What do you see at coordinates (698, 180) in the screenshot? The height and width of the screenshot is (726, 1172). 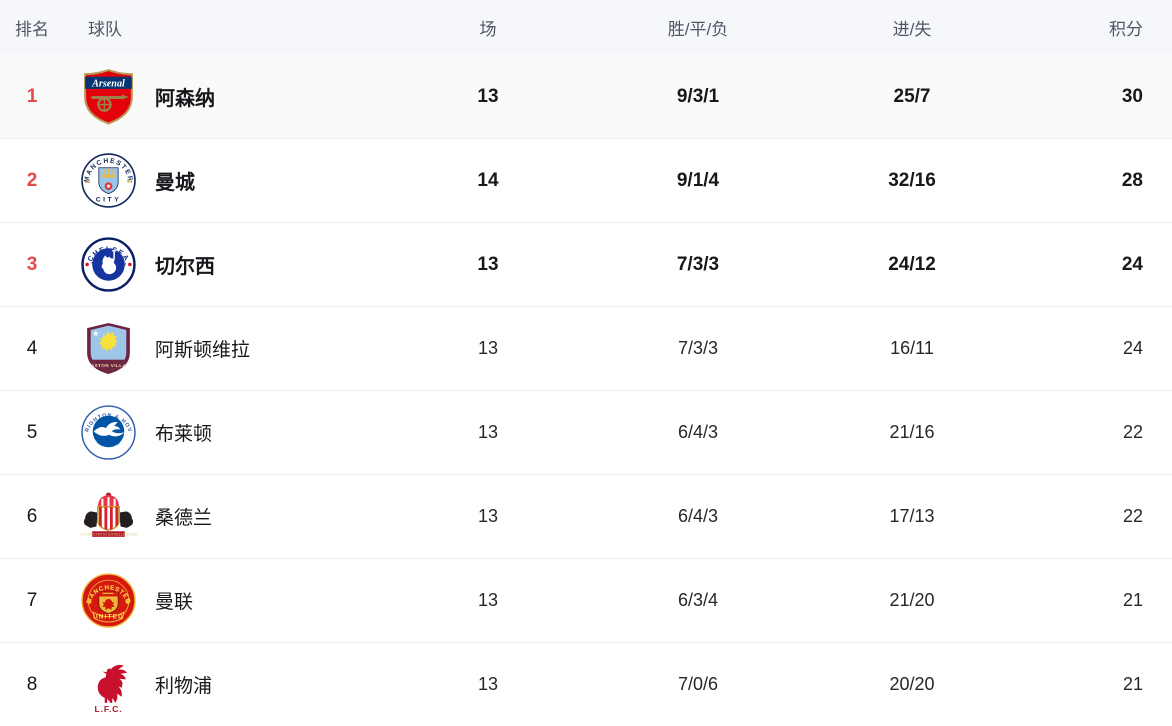 I see `wdl-cell: 9/1/4` at bounding box center [698, 180].